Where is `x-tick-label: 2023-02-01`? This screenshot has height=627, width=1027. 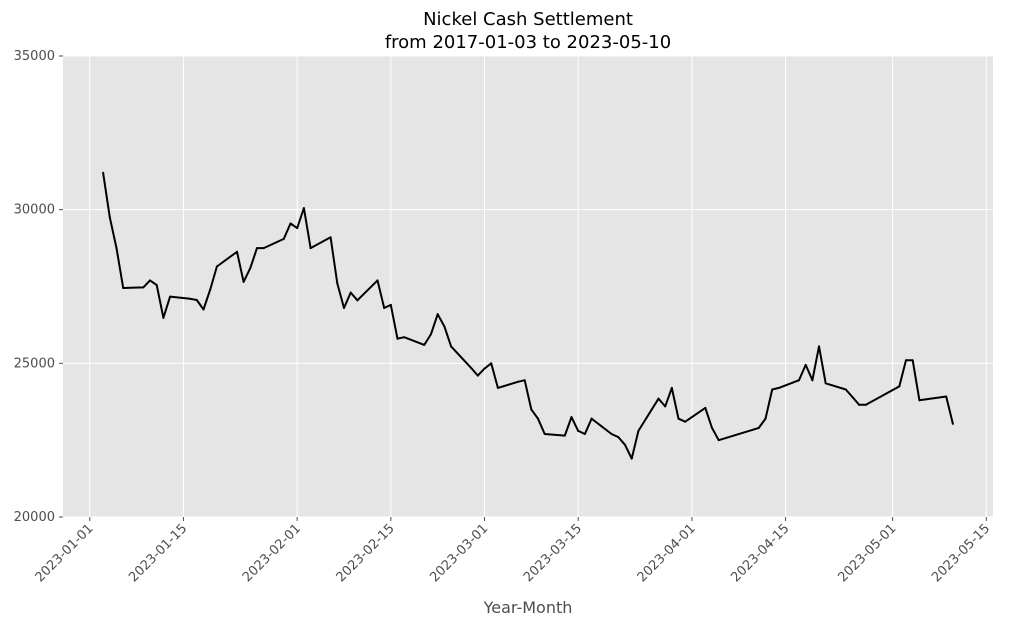
x-tick-label: 2023-02-01 is located at coordinates (272, 553).